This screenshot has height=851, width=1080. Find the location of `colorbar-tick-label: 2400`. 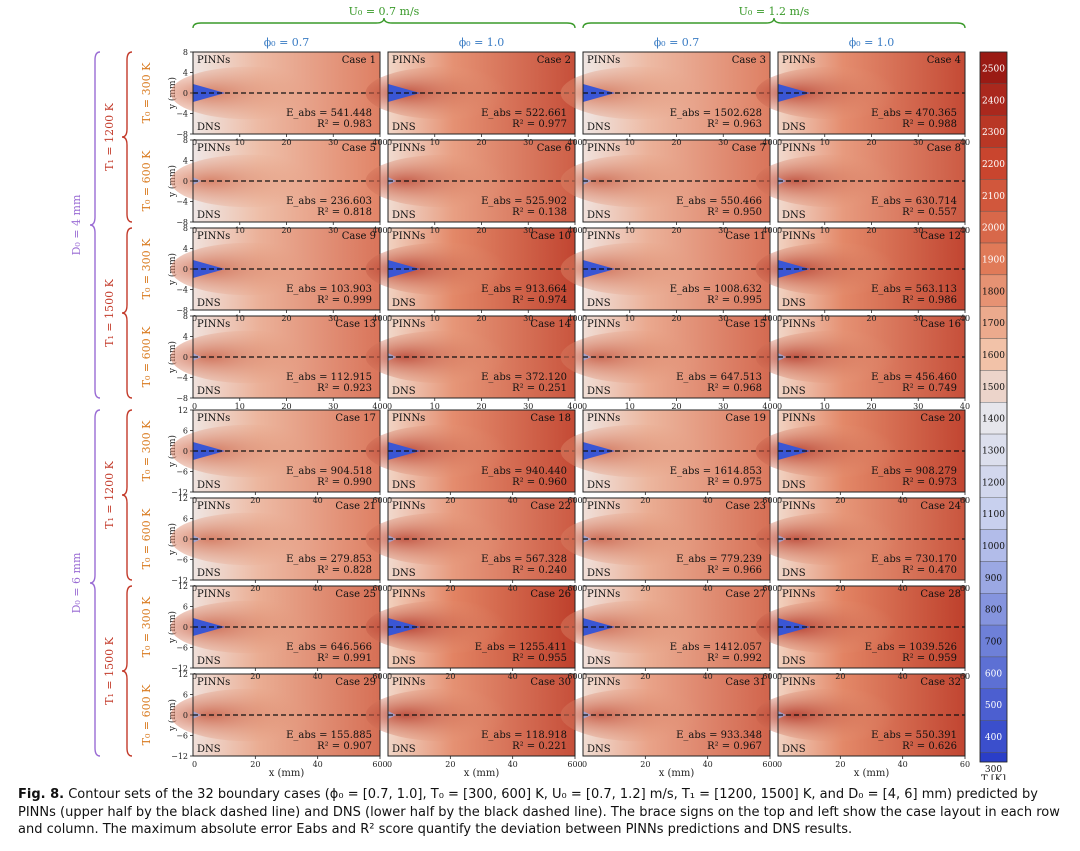

colorbar-tick-label: 2400 is located at coordinates (993, 101).